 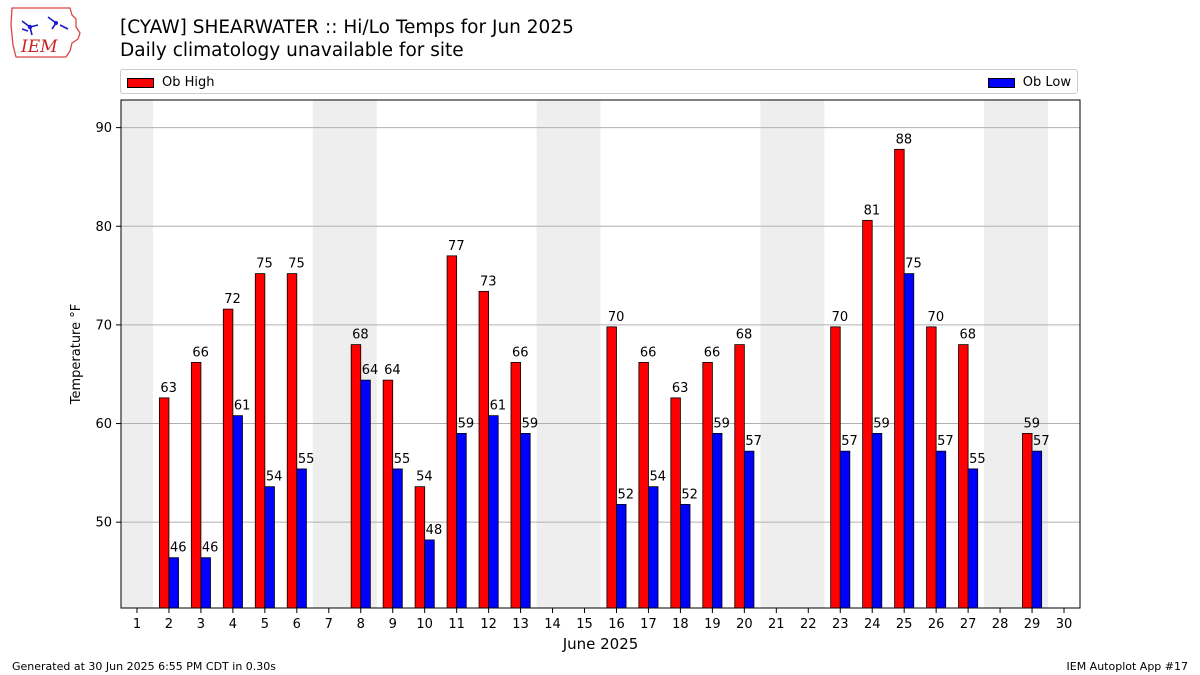 What do you see at coordinates (712, 624) in the screenshot?
I see `x-tick-label: 19` at bounding box center [712, 624].